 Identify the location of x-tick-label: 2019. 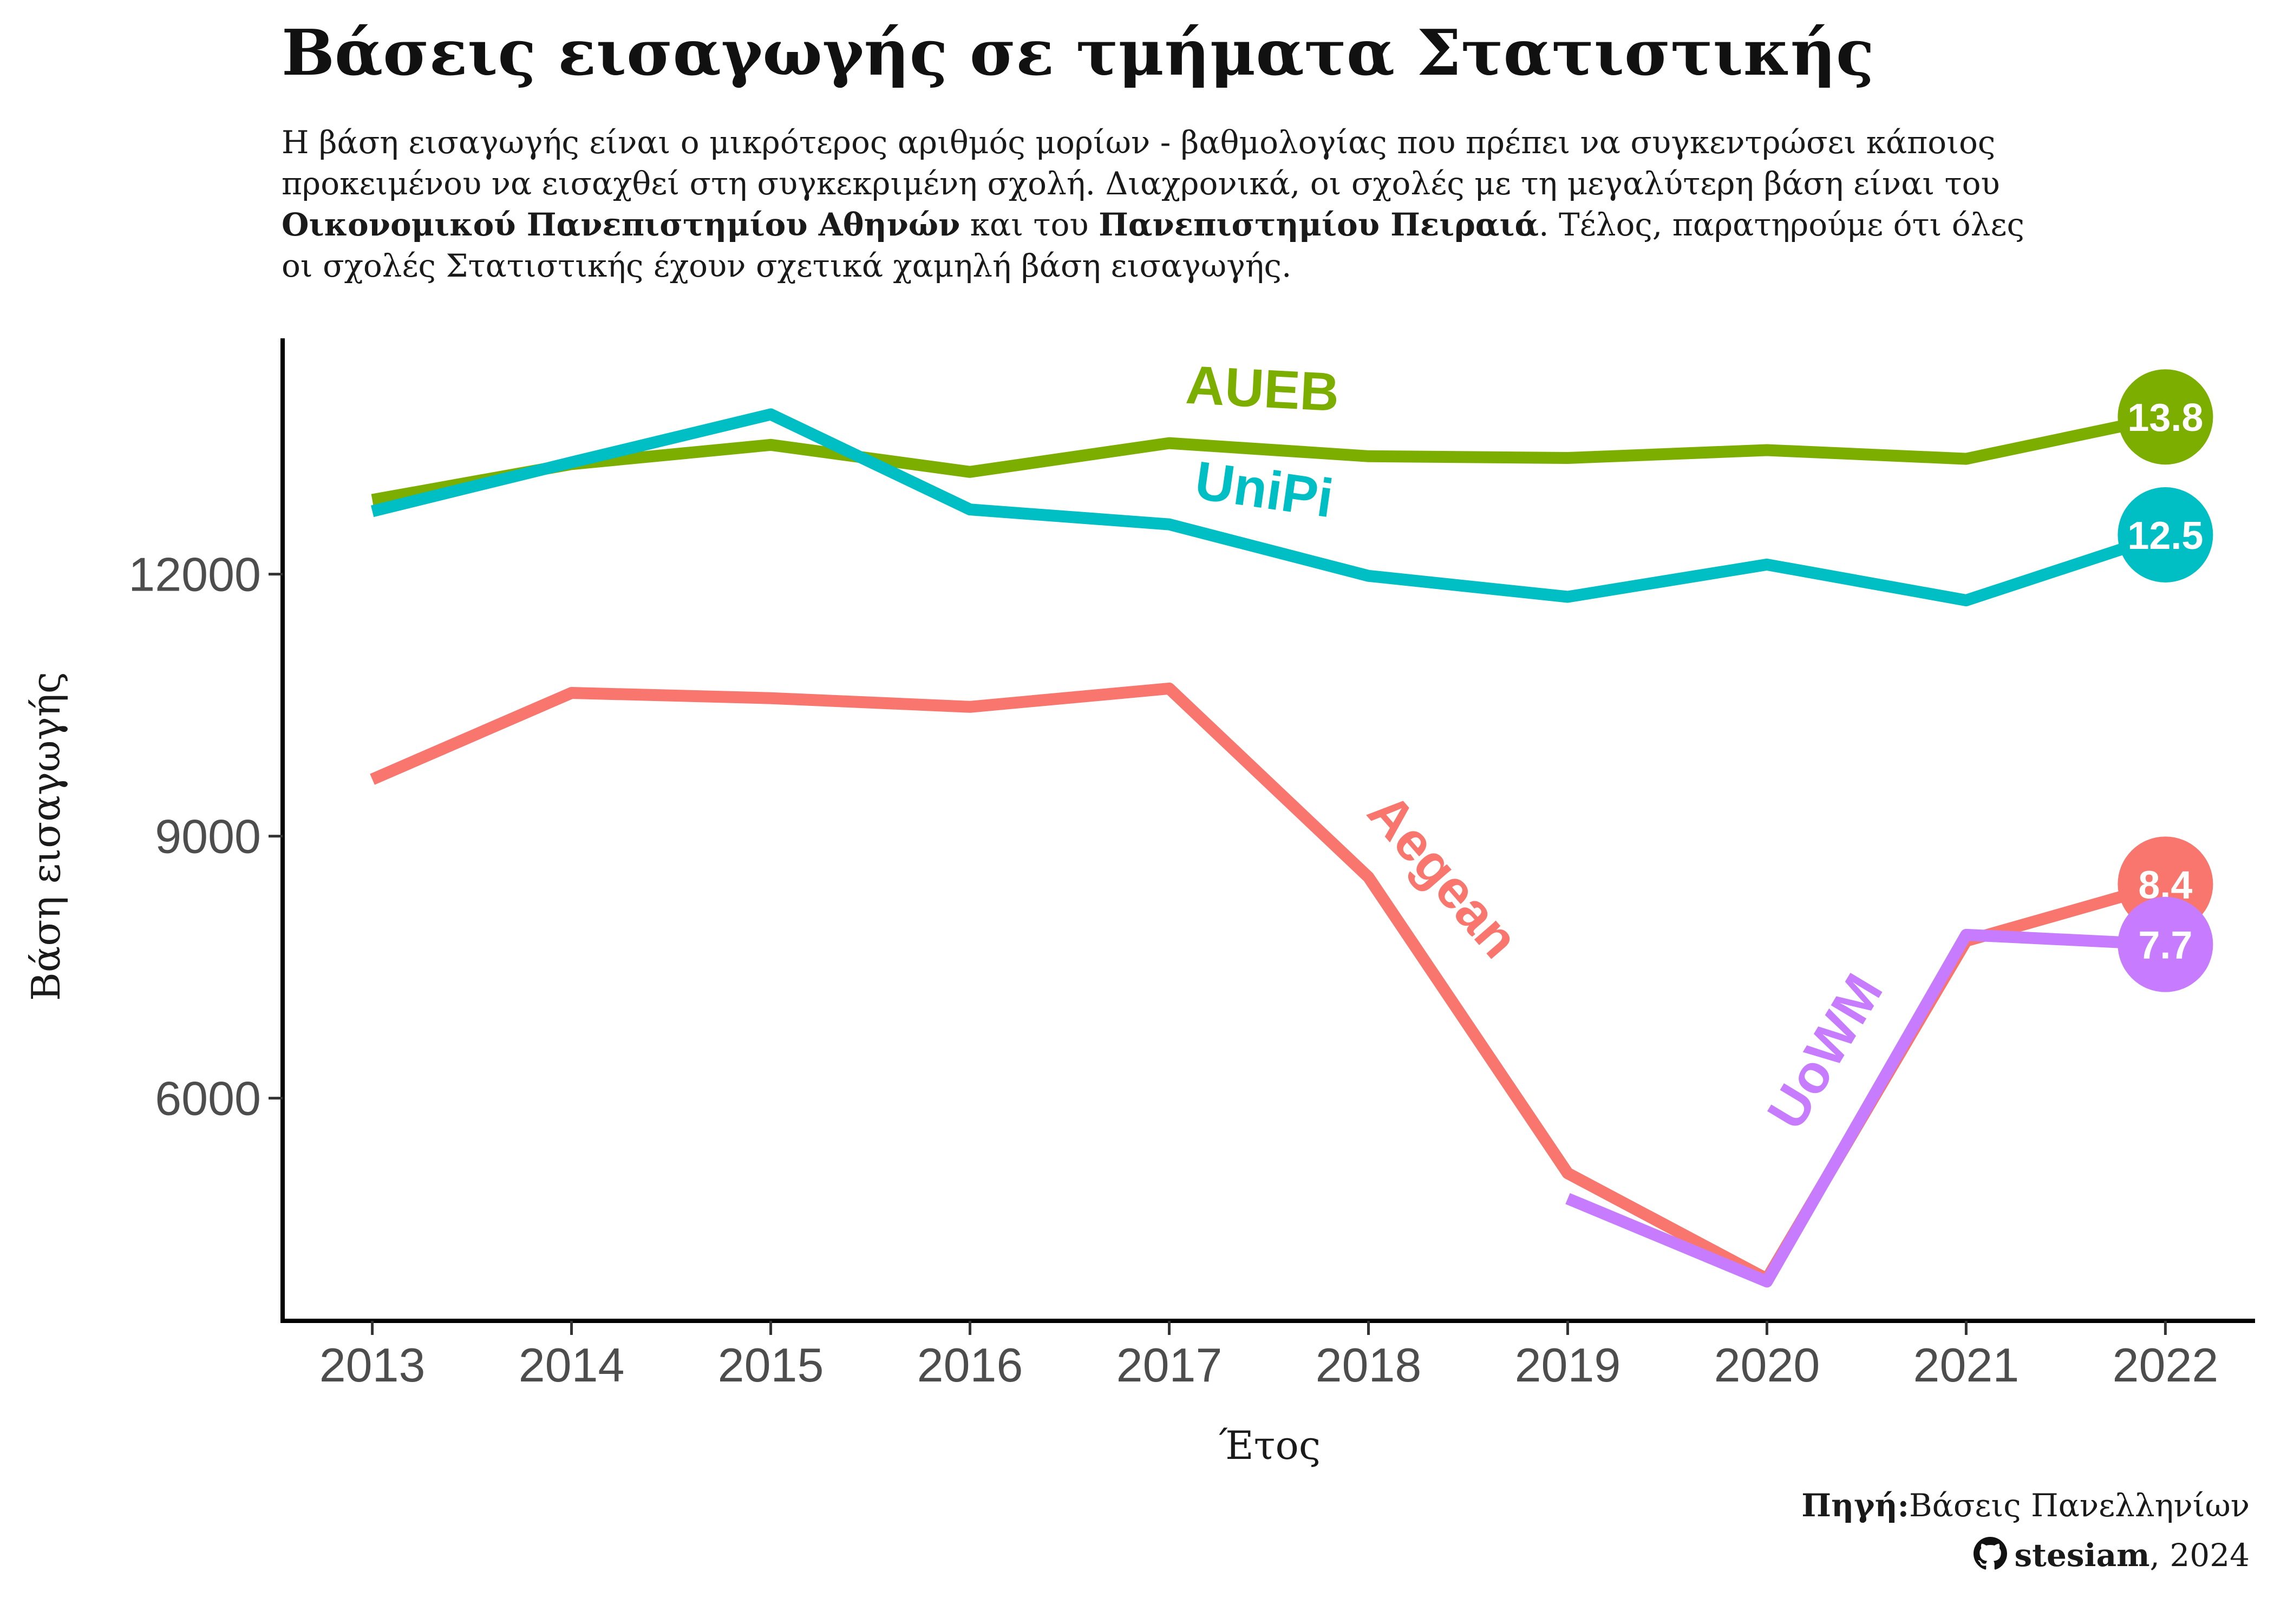
(1568, 1365).